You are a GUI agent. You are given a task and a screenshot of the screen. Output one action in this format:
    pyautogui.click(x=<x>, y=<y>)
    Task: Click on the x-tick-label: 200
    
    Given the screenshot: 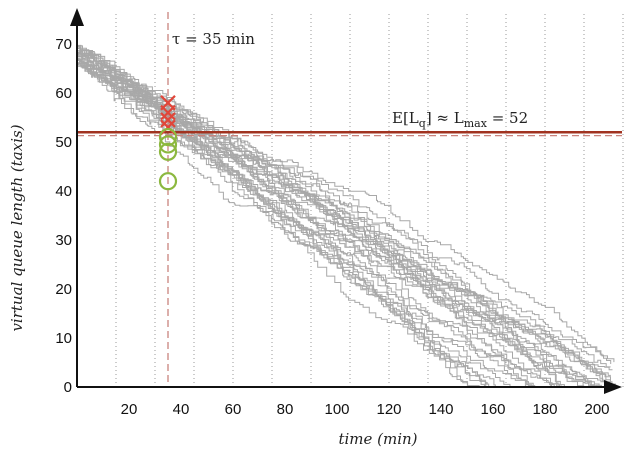 What is the action you would take?
    pyautogui.click(x=596, y=409)
    